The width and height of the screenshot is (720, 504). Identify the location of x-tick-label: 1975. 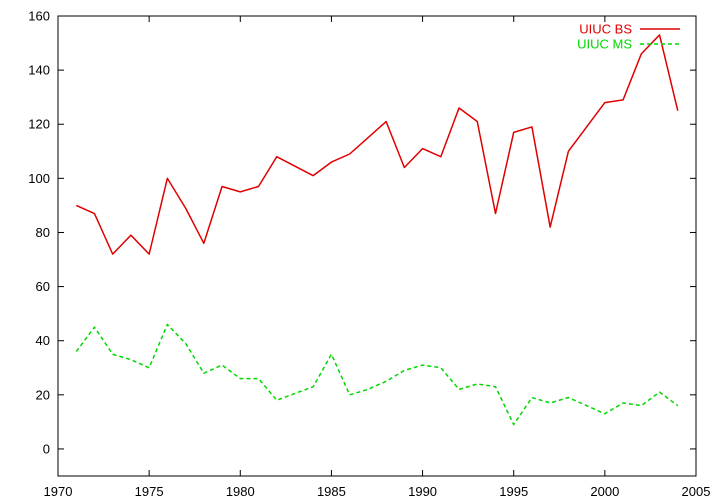
(149, 491).